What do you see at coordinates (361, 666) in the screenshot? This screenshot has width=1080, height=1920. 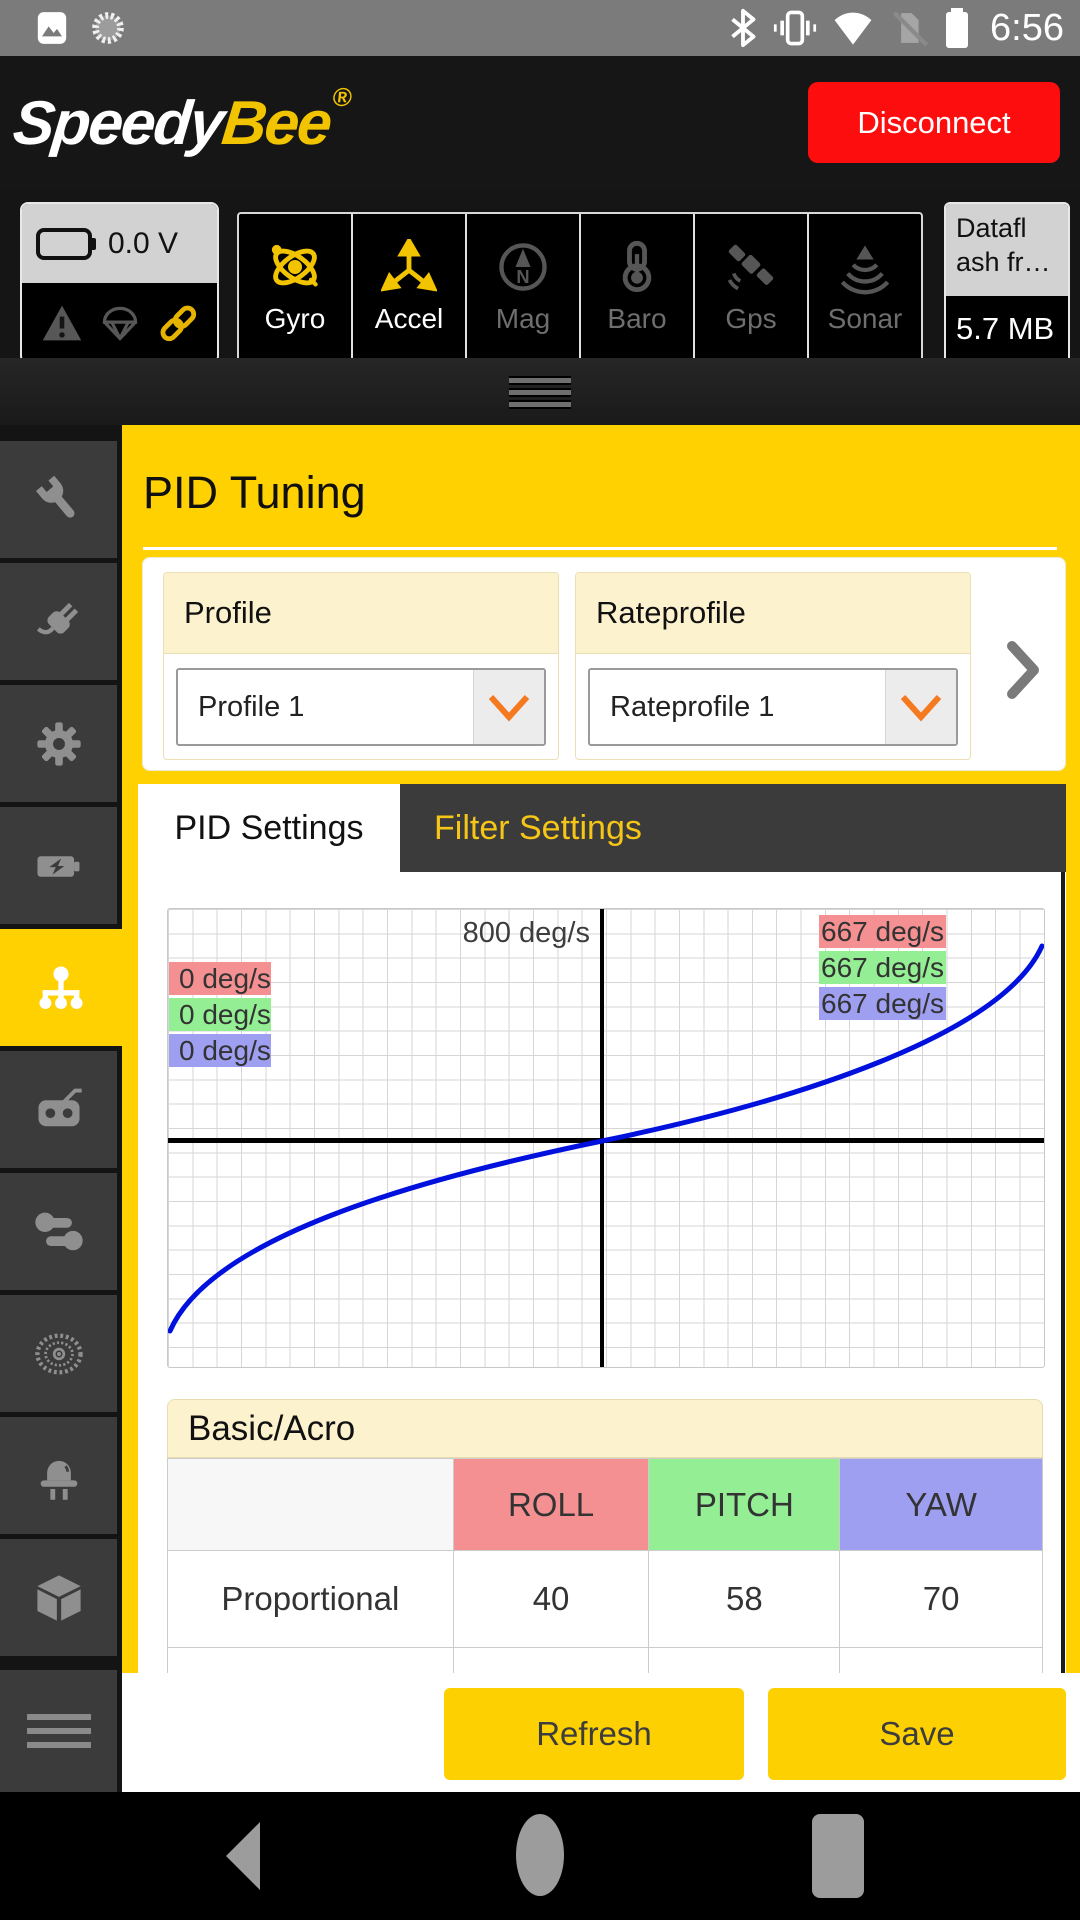 I see `profile-panel: Profile Profile 1` at bounding box center [361, 666].